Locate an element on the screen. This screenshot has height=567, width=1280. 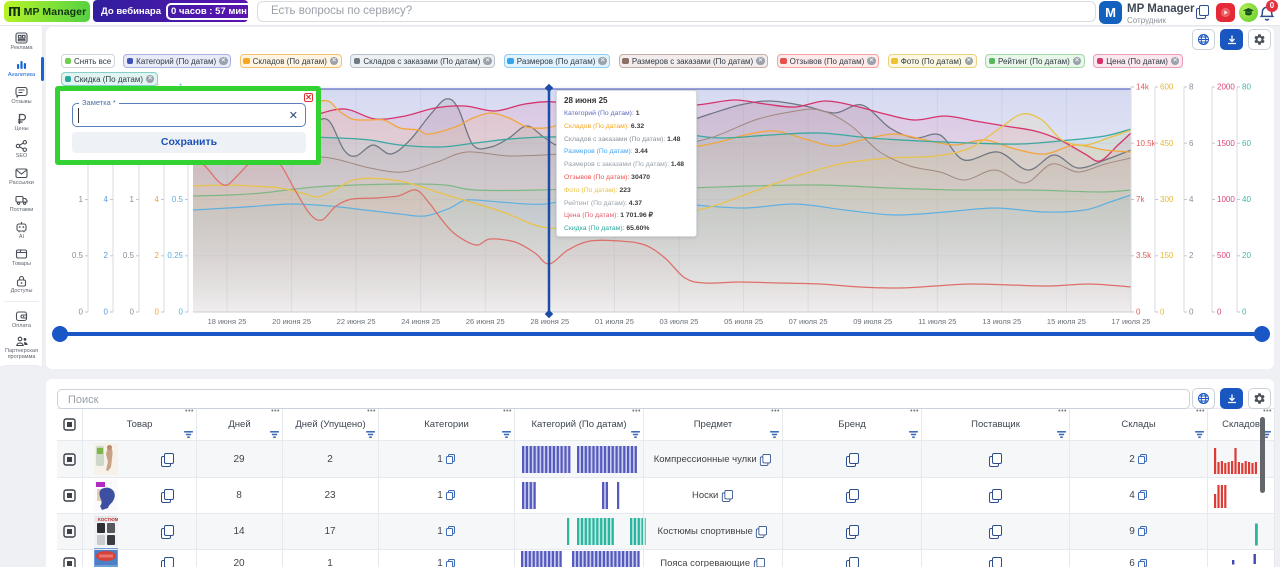
svg-text: 80 is located at coordinates (1246, 87).